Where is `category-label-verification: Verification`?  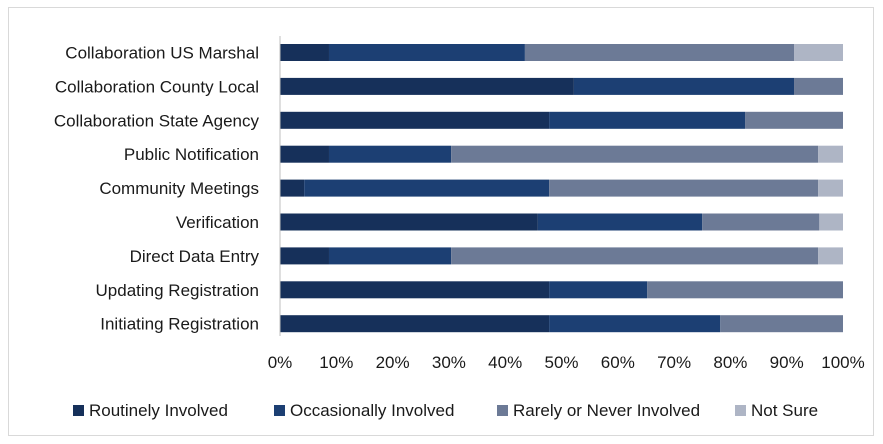
category-label-verification: Verification is located at coordinates (217, 222).